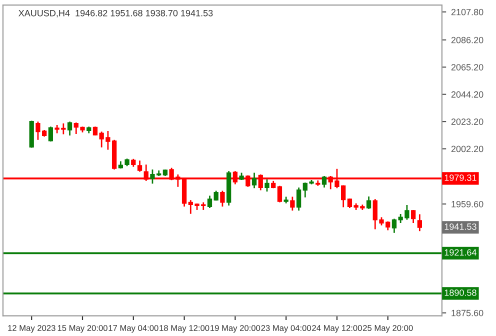  I want to click on text: 1941.53, so click(460, 226).